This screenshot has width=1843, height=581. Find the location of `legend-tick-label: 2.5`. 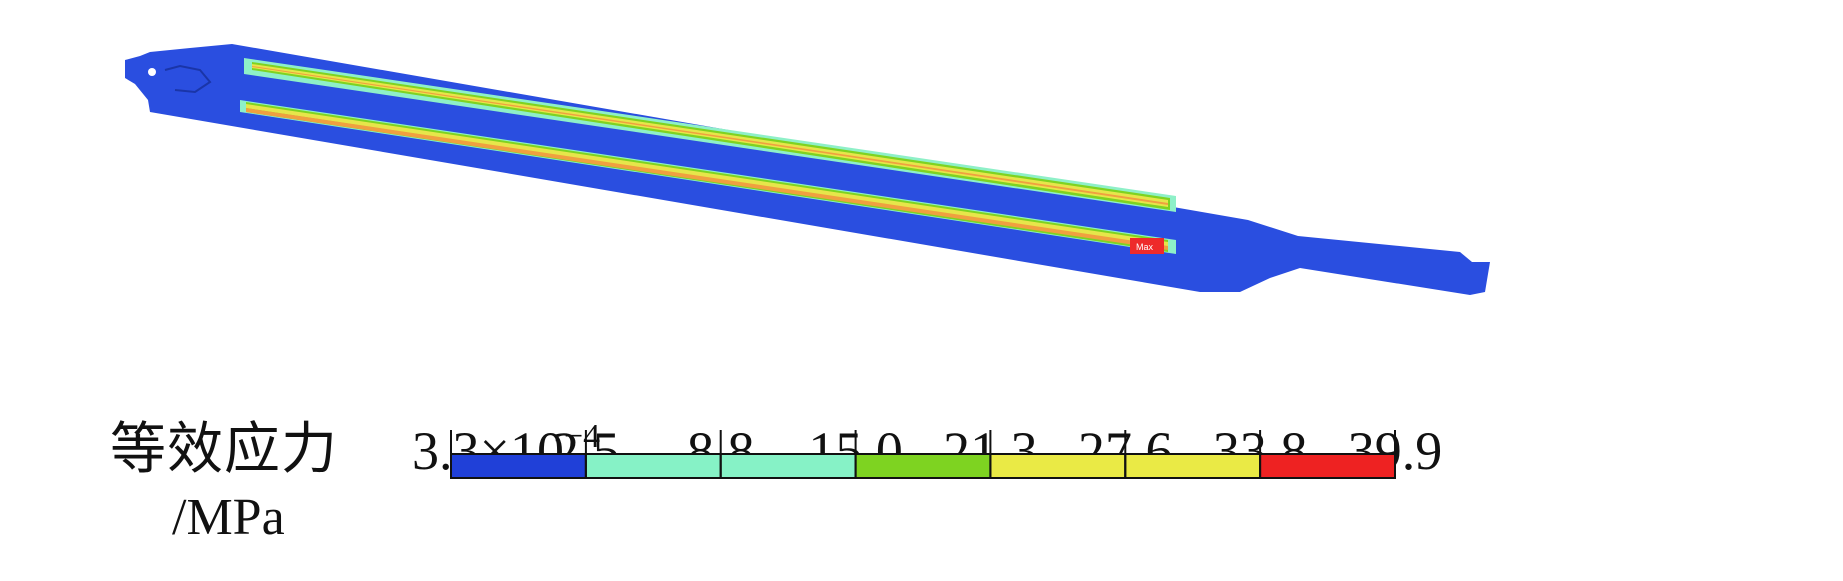

legend-tick-label: 2.5 is located at coordinates (586, 451).